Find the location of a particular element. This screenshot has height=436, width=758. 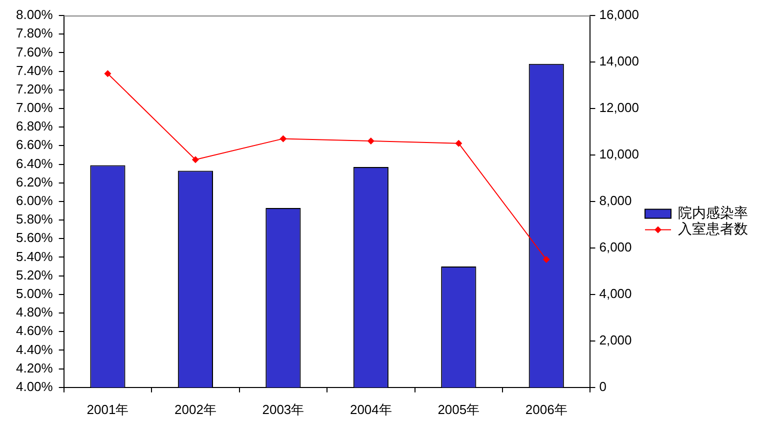

y-tick-label: 5.40% is located at coordinates (35, 256).